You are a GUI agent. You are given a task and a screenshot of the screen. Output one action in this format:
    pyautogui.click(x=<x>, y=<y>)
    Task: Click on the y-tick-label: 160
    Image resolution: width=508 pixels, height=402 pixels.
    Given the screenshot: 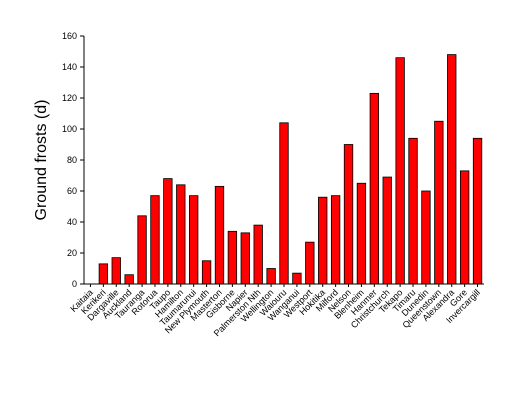 What is the action you would take?
    pyautogui.click(x=69, y=36)
    